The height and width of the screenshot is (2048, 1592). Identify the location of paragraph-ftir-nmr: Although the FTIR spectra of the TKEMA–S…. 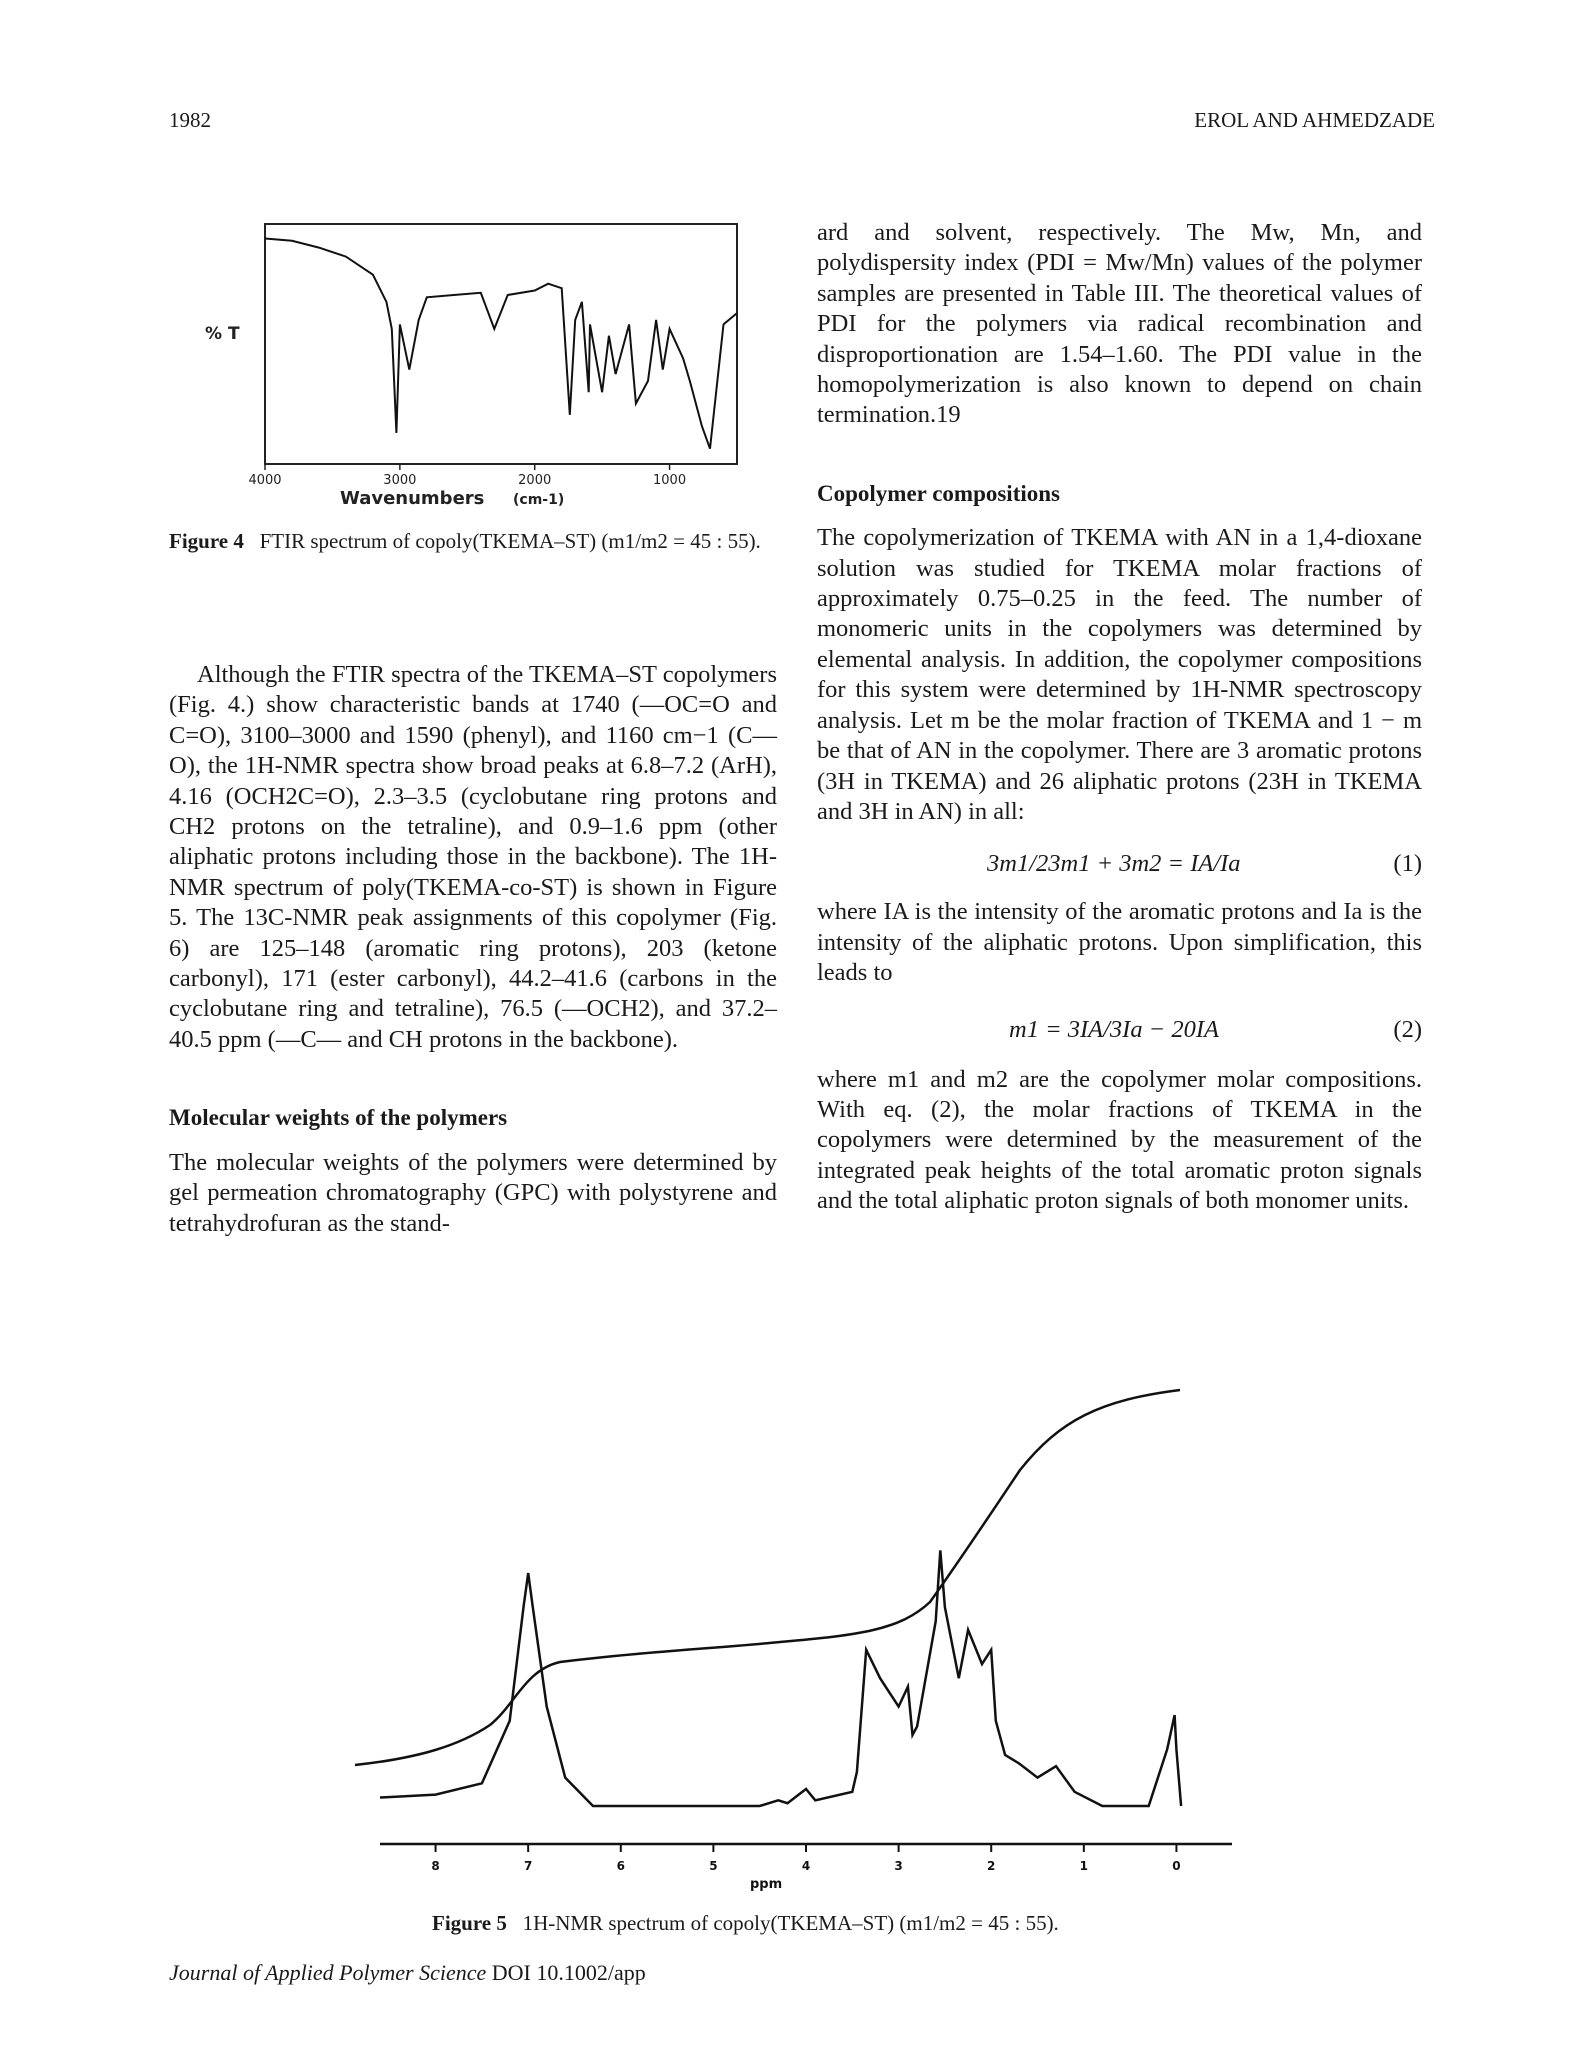
(473, 857).